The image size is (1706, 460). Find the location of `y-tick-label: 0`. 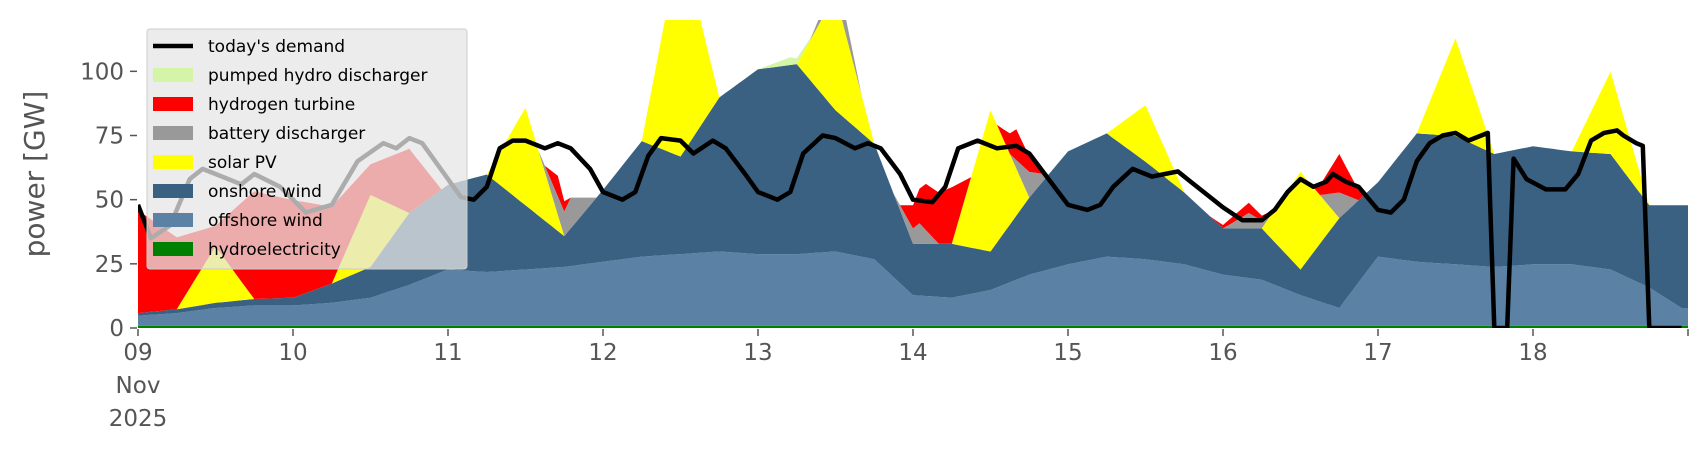

y-tick-label: 0 is located at coordinates (116, 329).